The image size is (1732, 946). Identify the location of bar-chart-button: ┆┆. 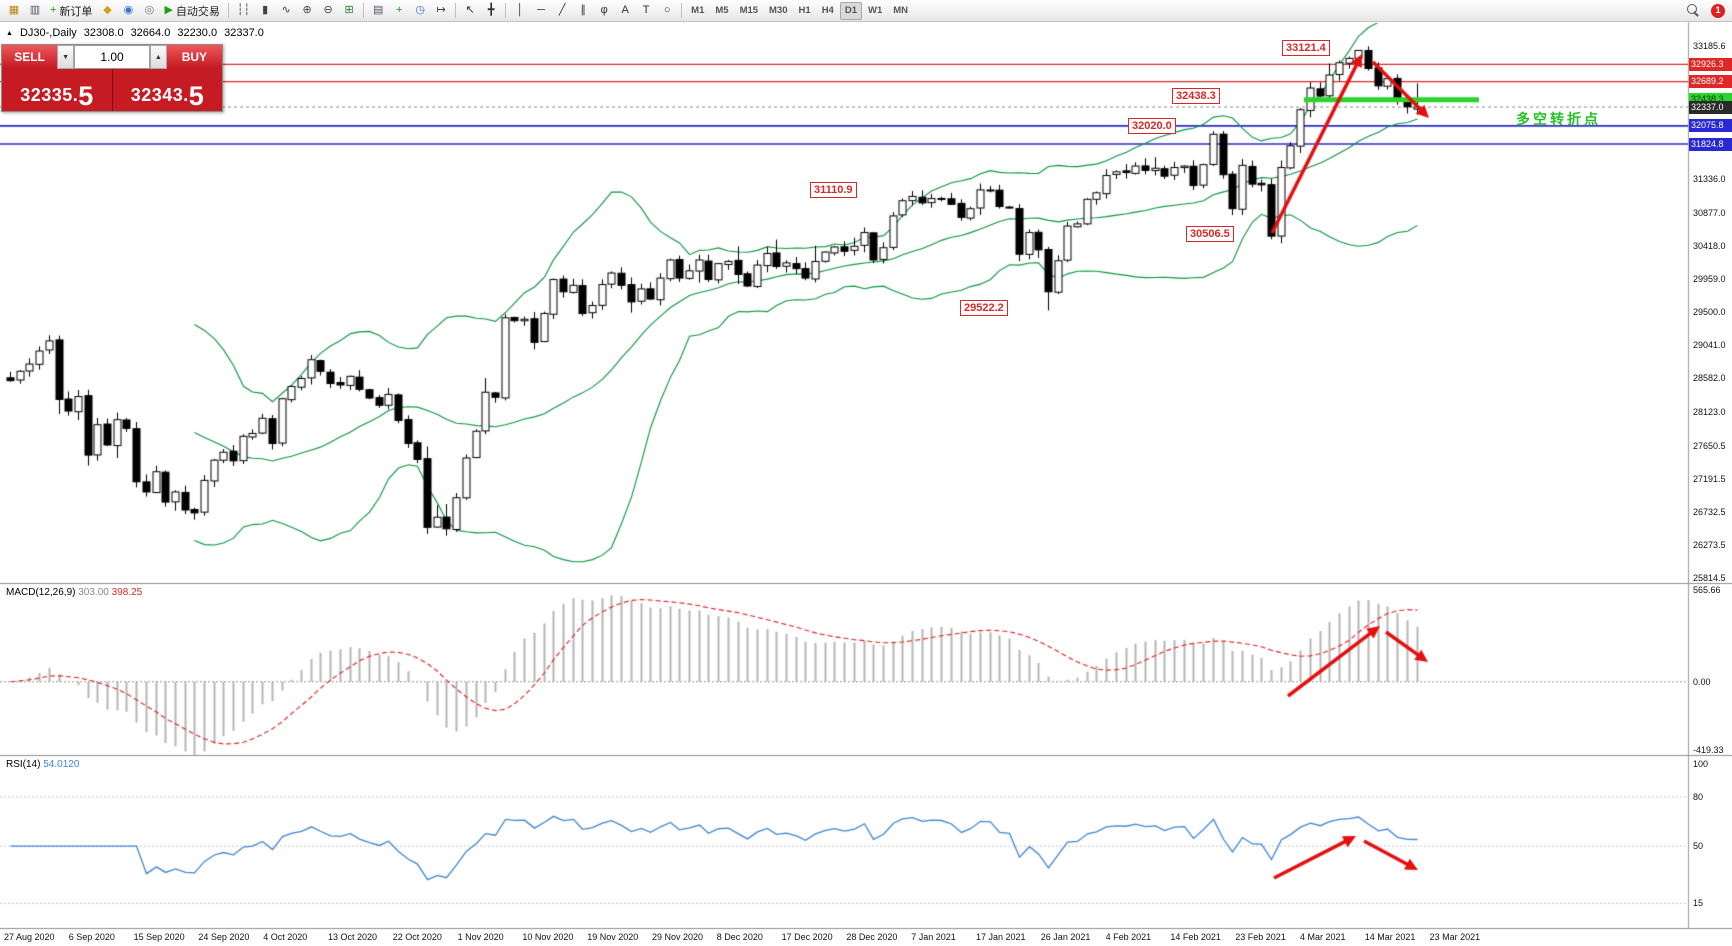
(243, 11).